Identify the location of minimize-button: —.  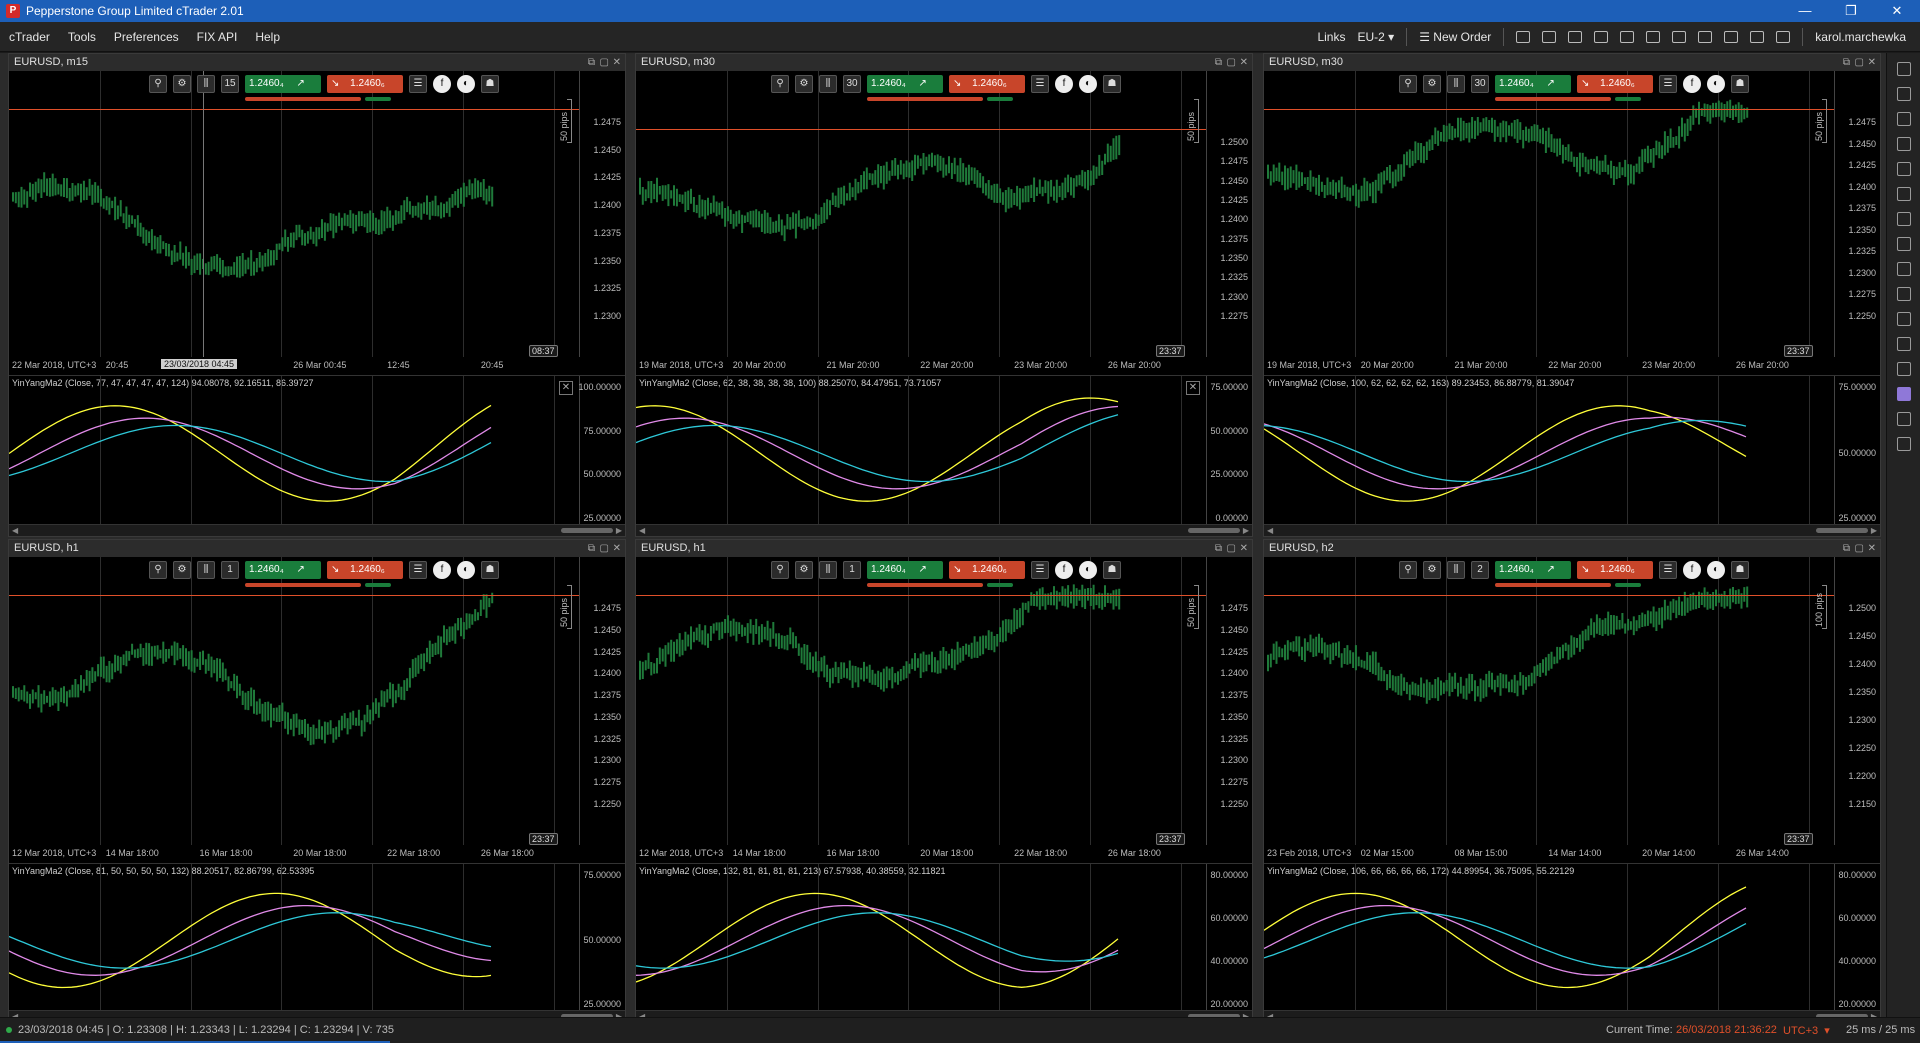
(1805, 10).